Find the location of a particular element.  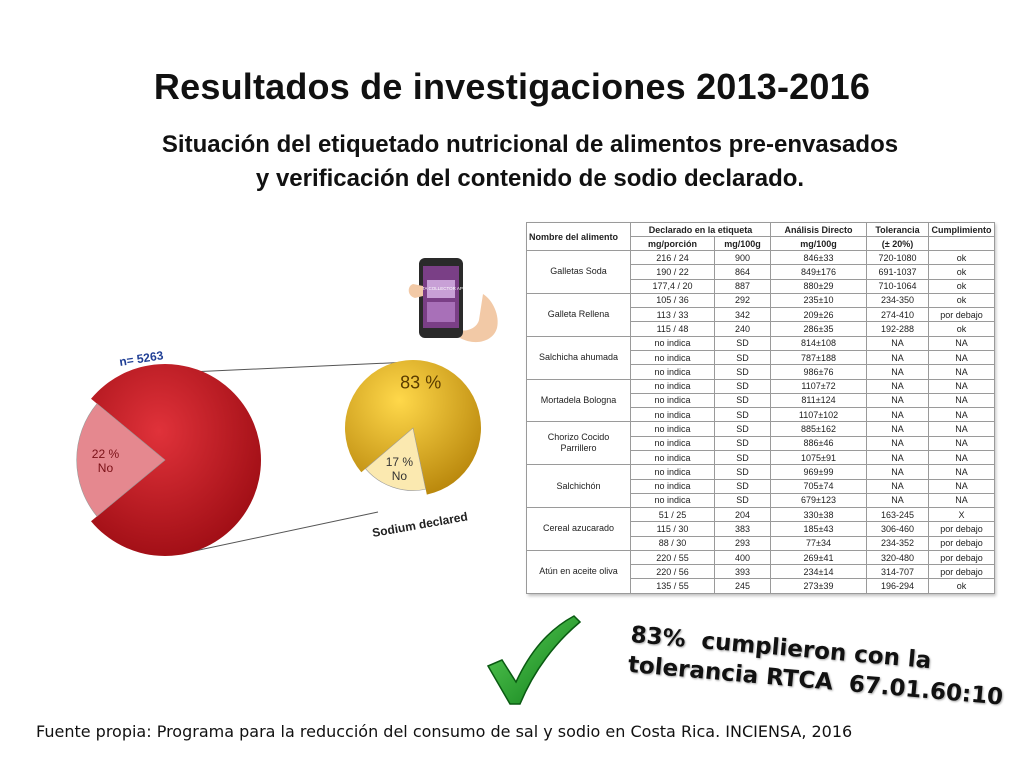

food-name-cell: Salchichón is located at coordinates (578, 486).